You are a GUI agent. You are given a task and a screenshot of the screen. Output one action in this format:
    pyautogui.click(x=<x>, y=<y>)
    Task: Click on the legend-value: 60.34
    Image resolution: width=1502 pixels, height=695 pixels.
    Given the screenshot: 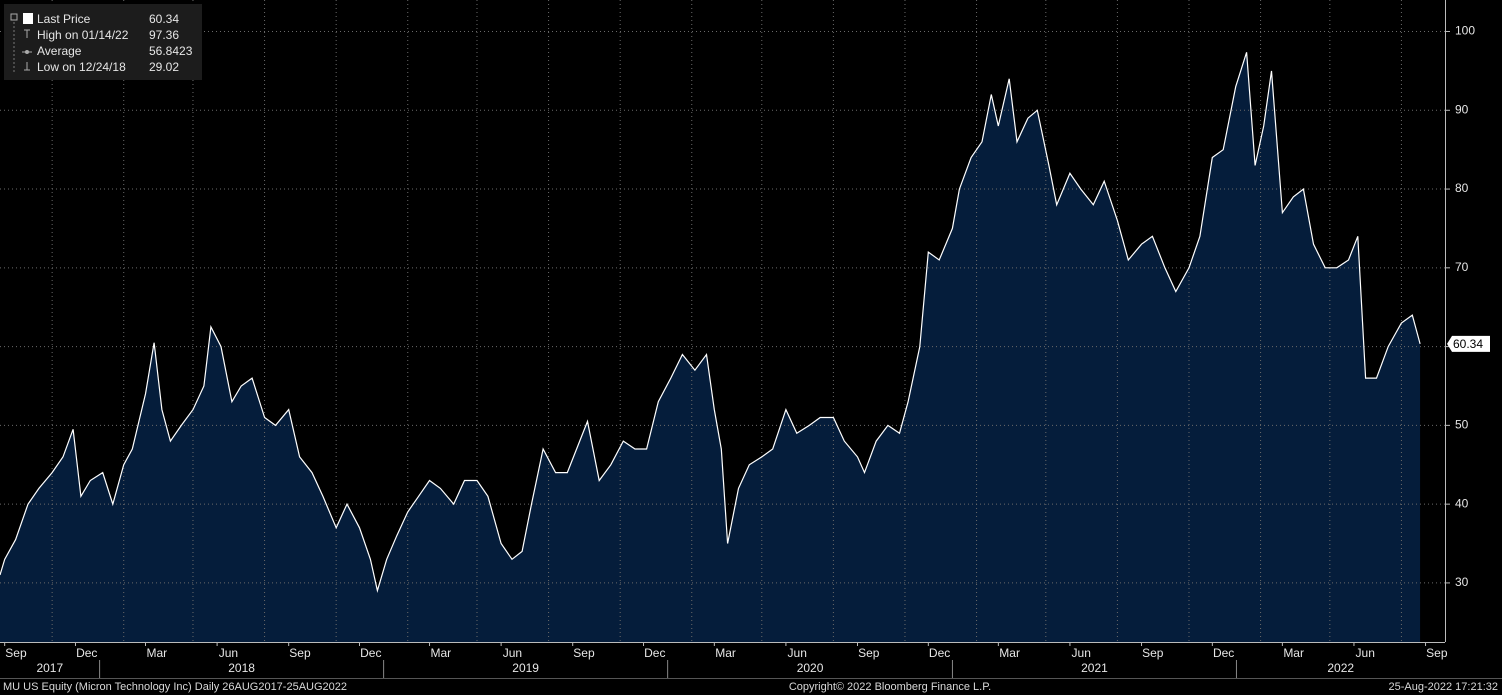 What is the action you would take?
    pyautogui.click(x=164, y=19)
    